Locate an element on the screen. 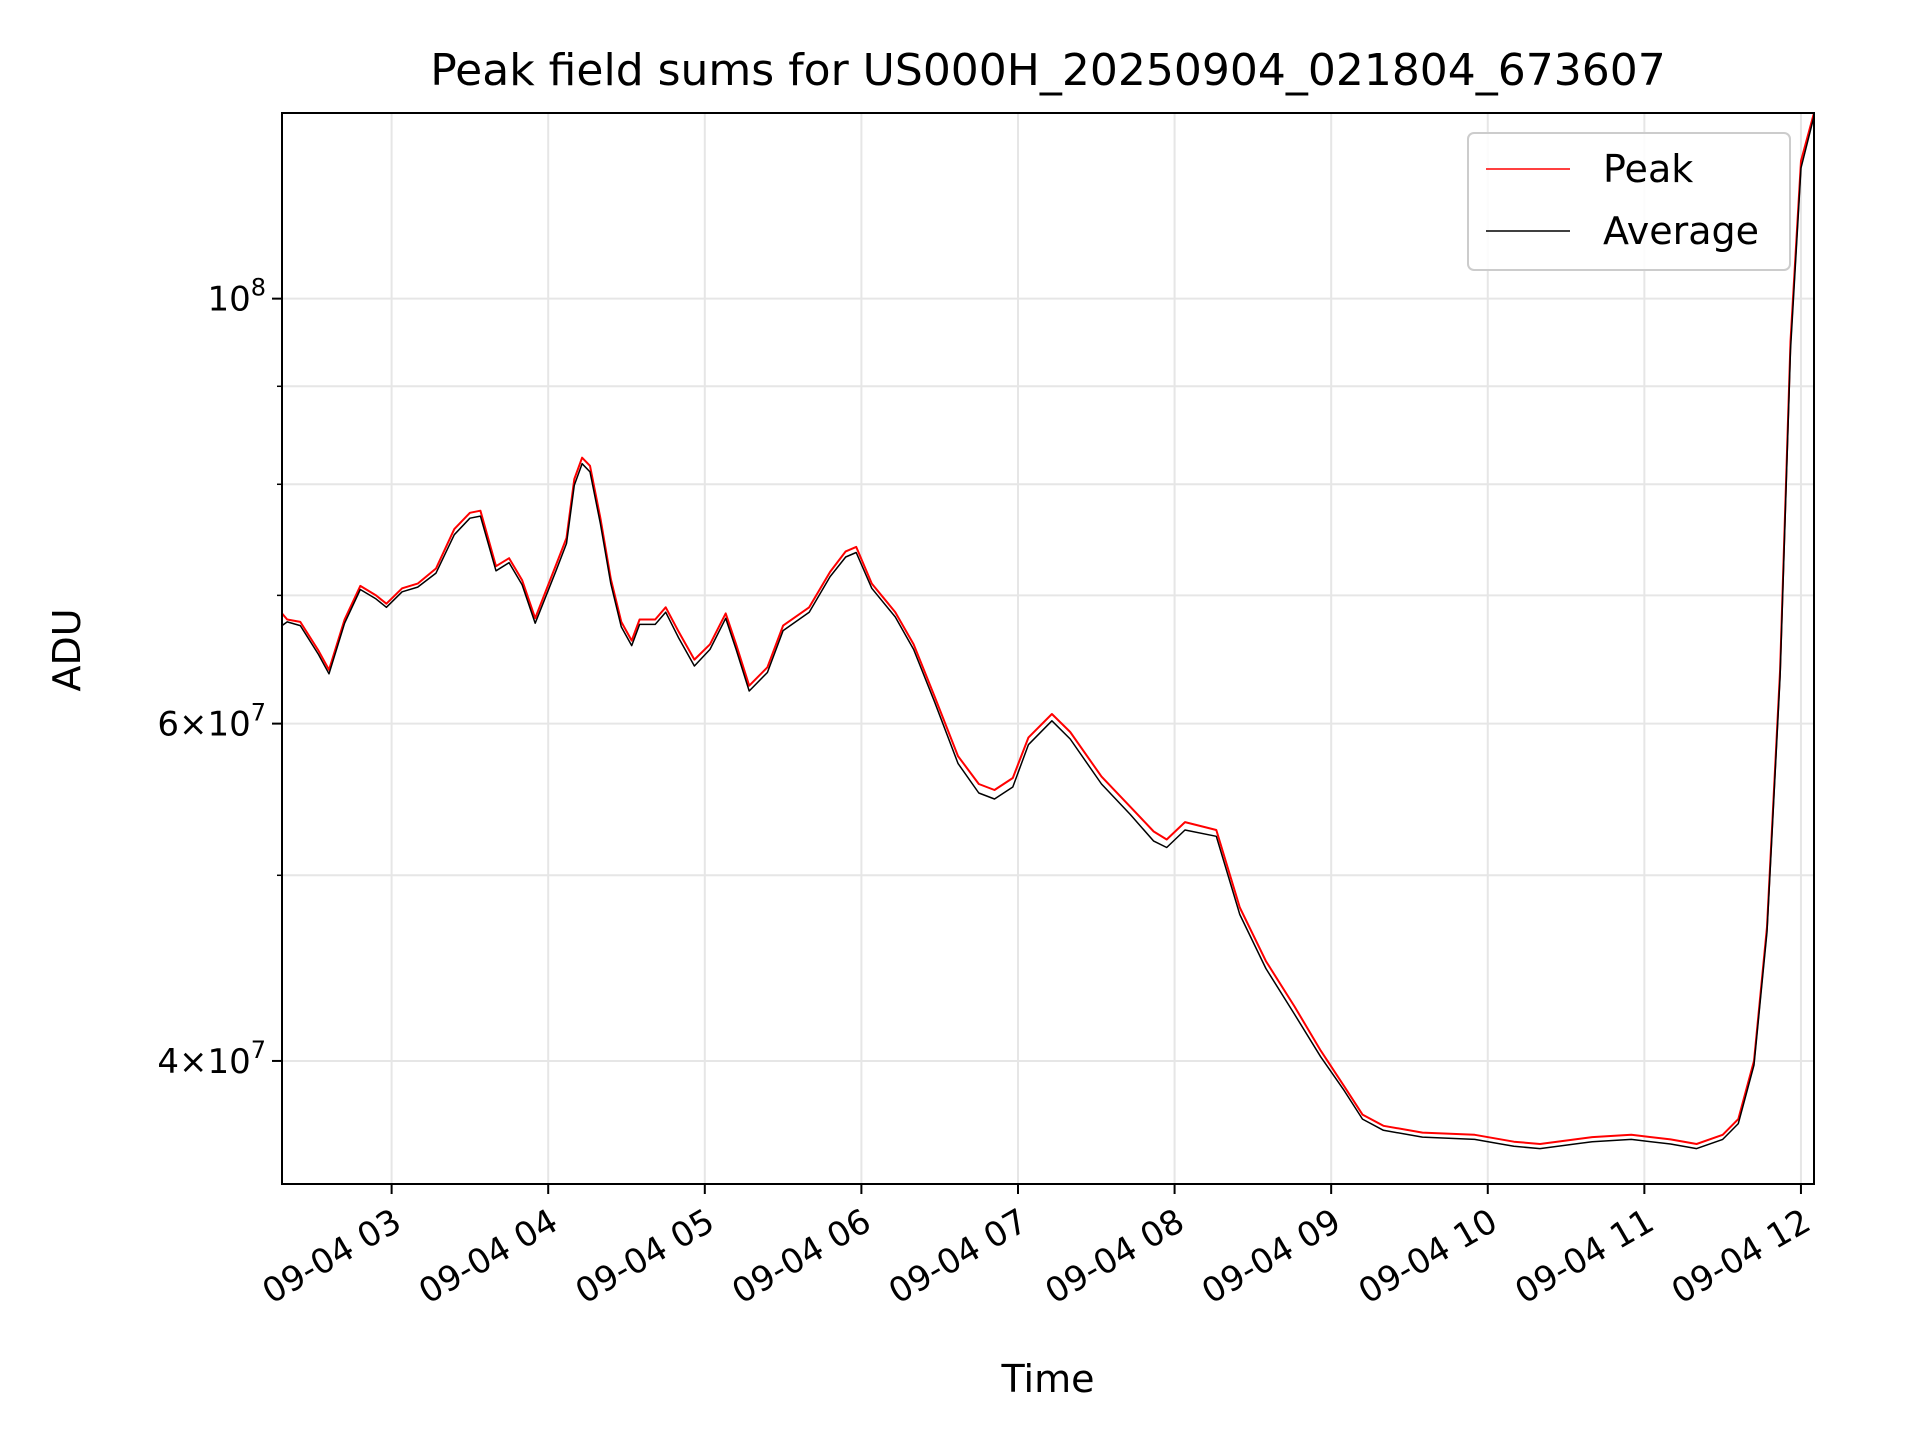 This screenshot has width=1920, height=1440. legend-label-average: Average is located at coordinates (1681, 231).